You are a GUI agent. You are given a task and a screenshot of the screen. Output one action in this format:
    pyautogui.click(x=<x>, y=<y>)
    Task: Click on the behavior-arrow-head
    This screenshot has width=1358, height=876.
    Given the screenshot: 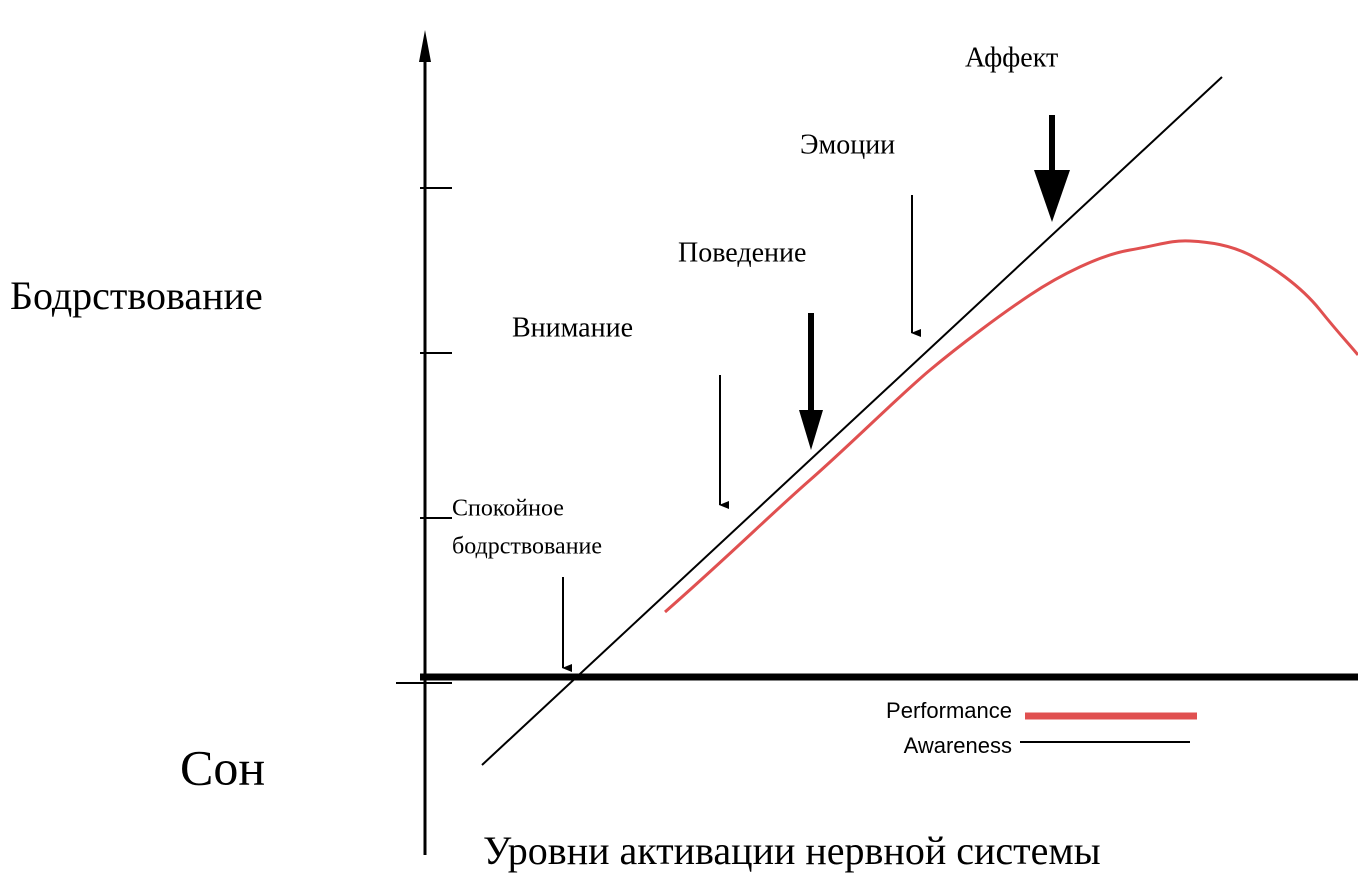 What is the action you would take?
    pyautogui.click(x=811, y=430)
    